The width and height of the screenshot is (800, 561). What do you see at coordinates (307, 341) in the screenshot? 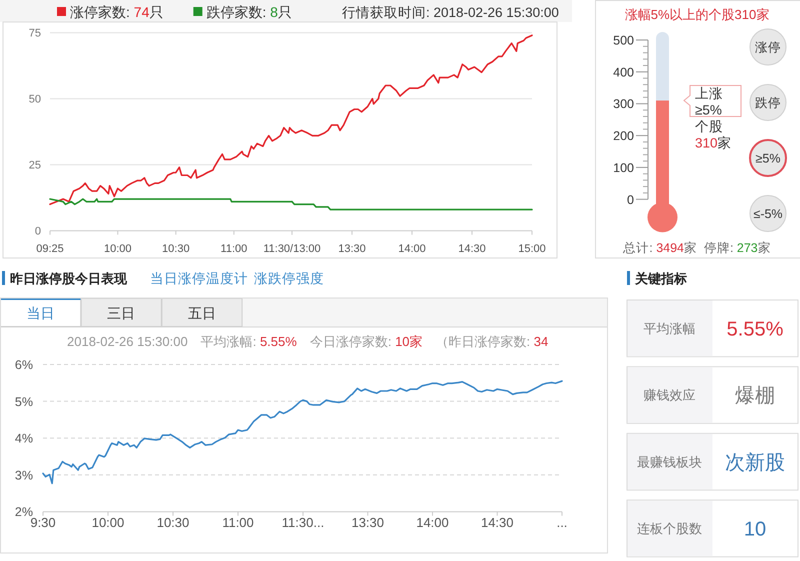
I see `chart-subtitle: 2018-02-26 15:30:00 平均涨幅: 5.55% 今日涨停家数: 10家 （昨日涨停家数: 34` at bounding box center [307, 341].